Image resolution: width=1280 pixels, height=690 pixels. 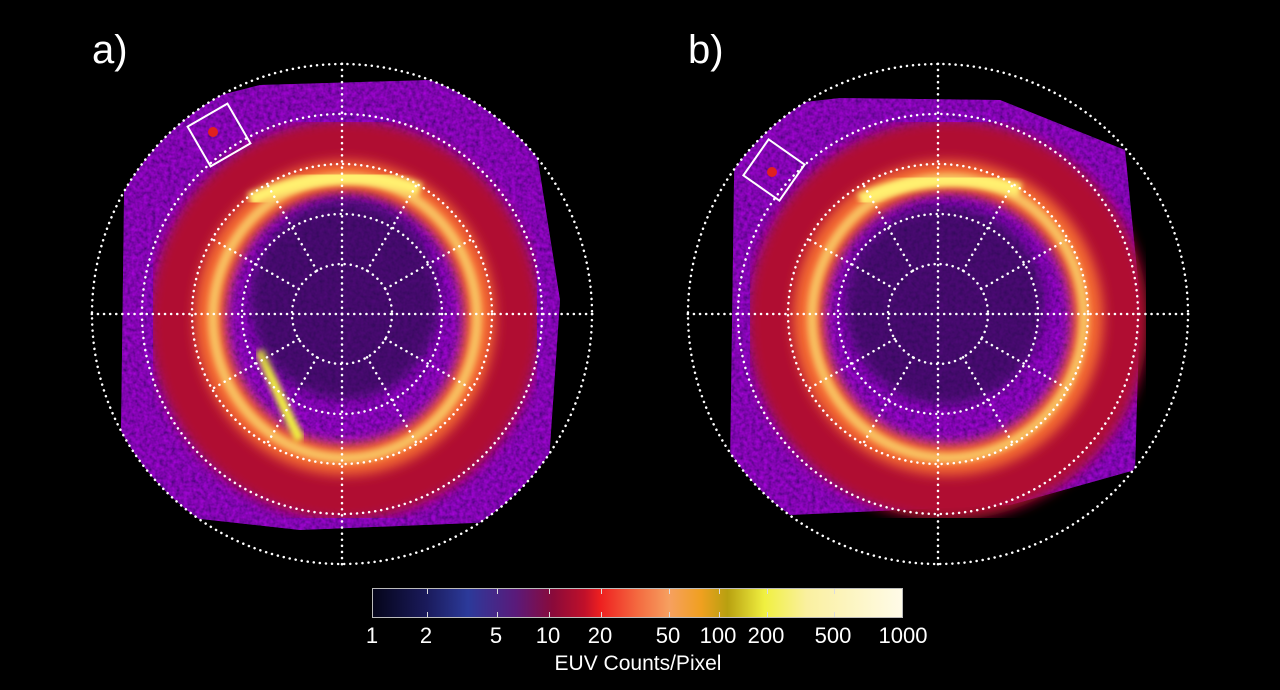 What do you see at coordinates (706, 50) in the screenshot?
I see `panel-b-label: b)` at bounding box center [706, 50].